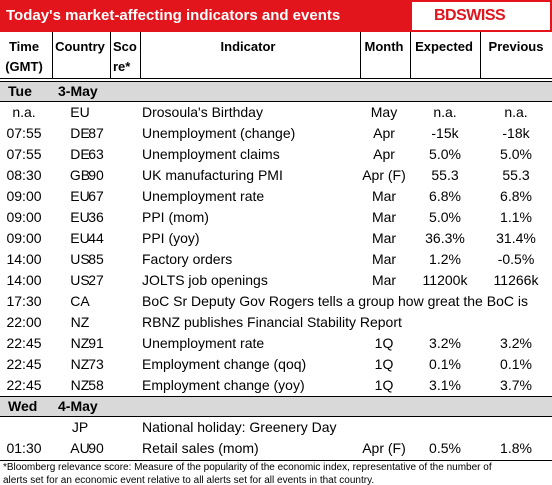 The width and height of the screenshot is (552, 485). What do you see at coordinates (80, 46) in the screenshot?
I see `column-header: Country` at bounding box center [80, 46].